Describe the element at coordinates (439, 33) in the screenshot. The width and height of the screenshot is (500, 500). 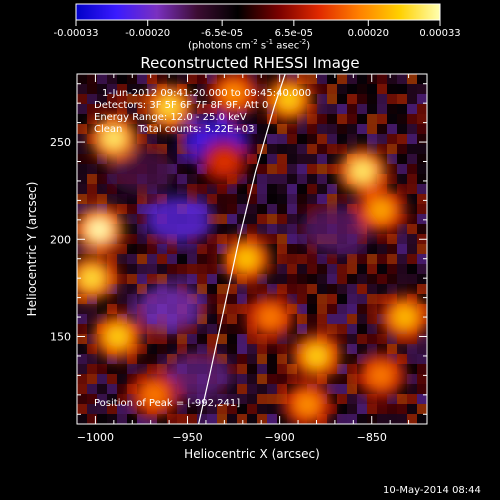
I see `colorbar-tick-label: 0.00033` at that location.